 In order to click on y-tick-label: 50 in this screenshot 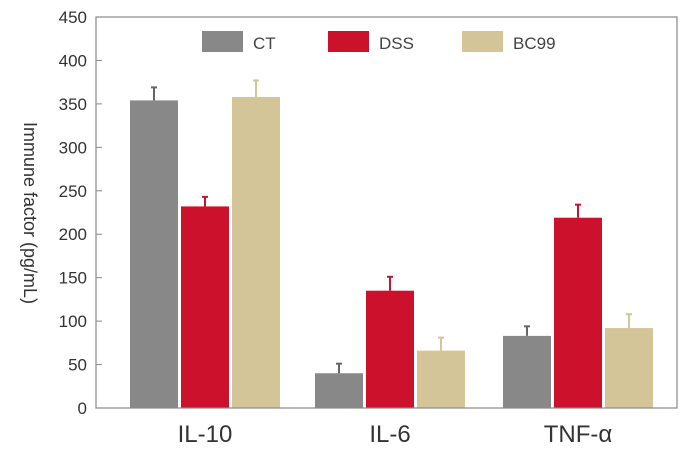, I will do `click(77, 365)`.